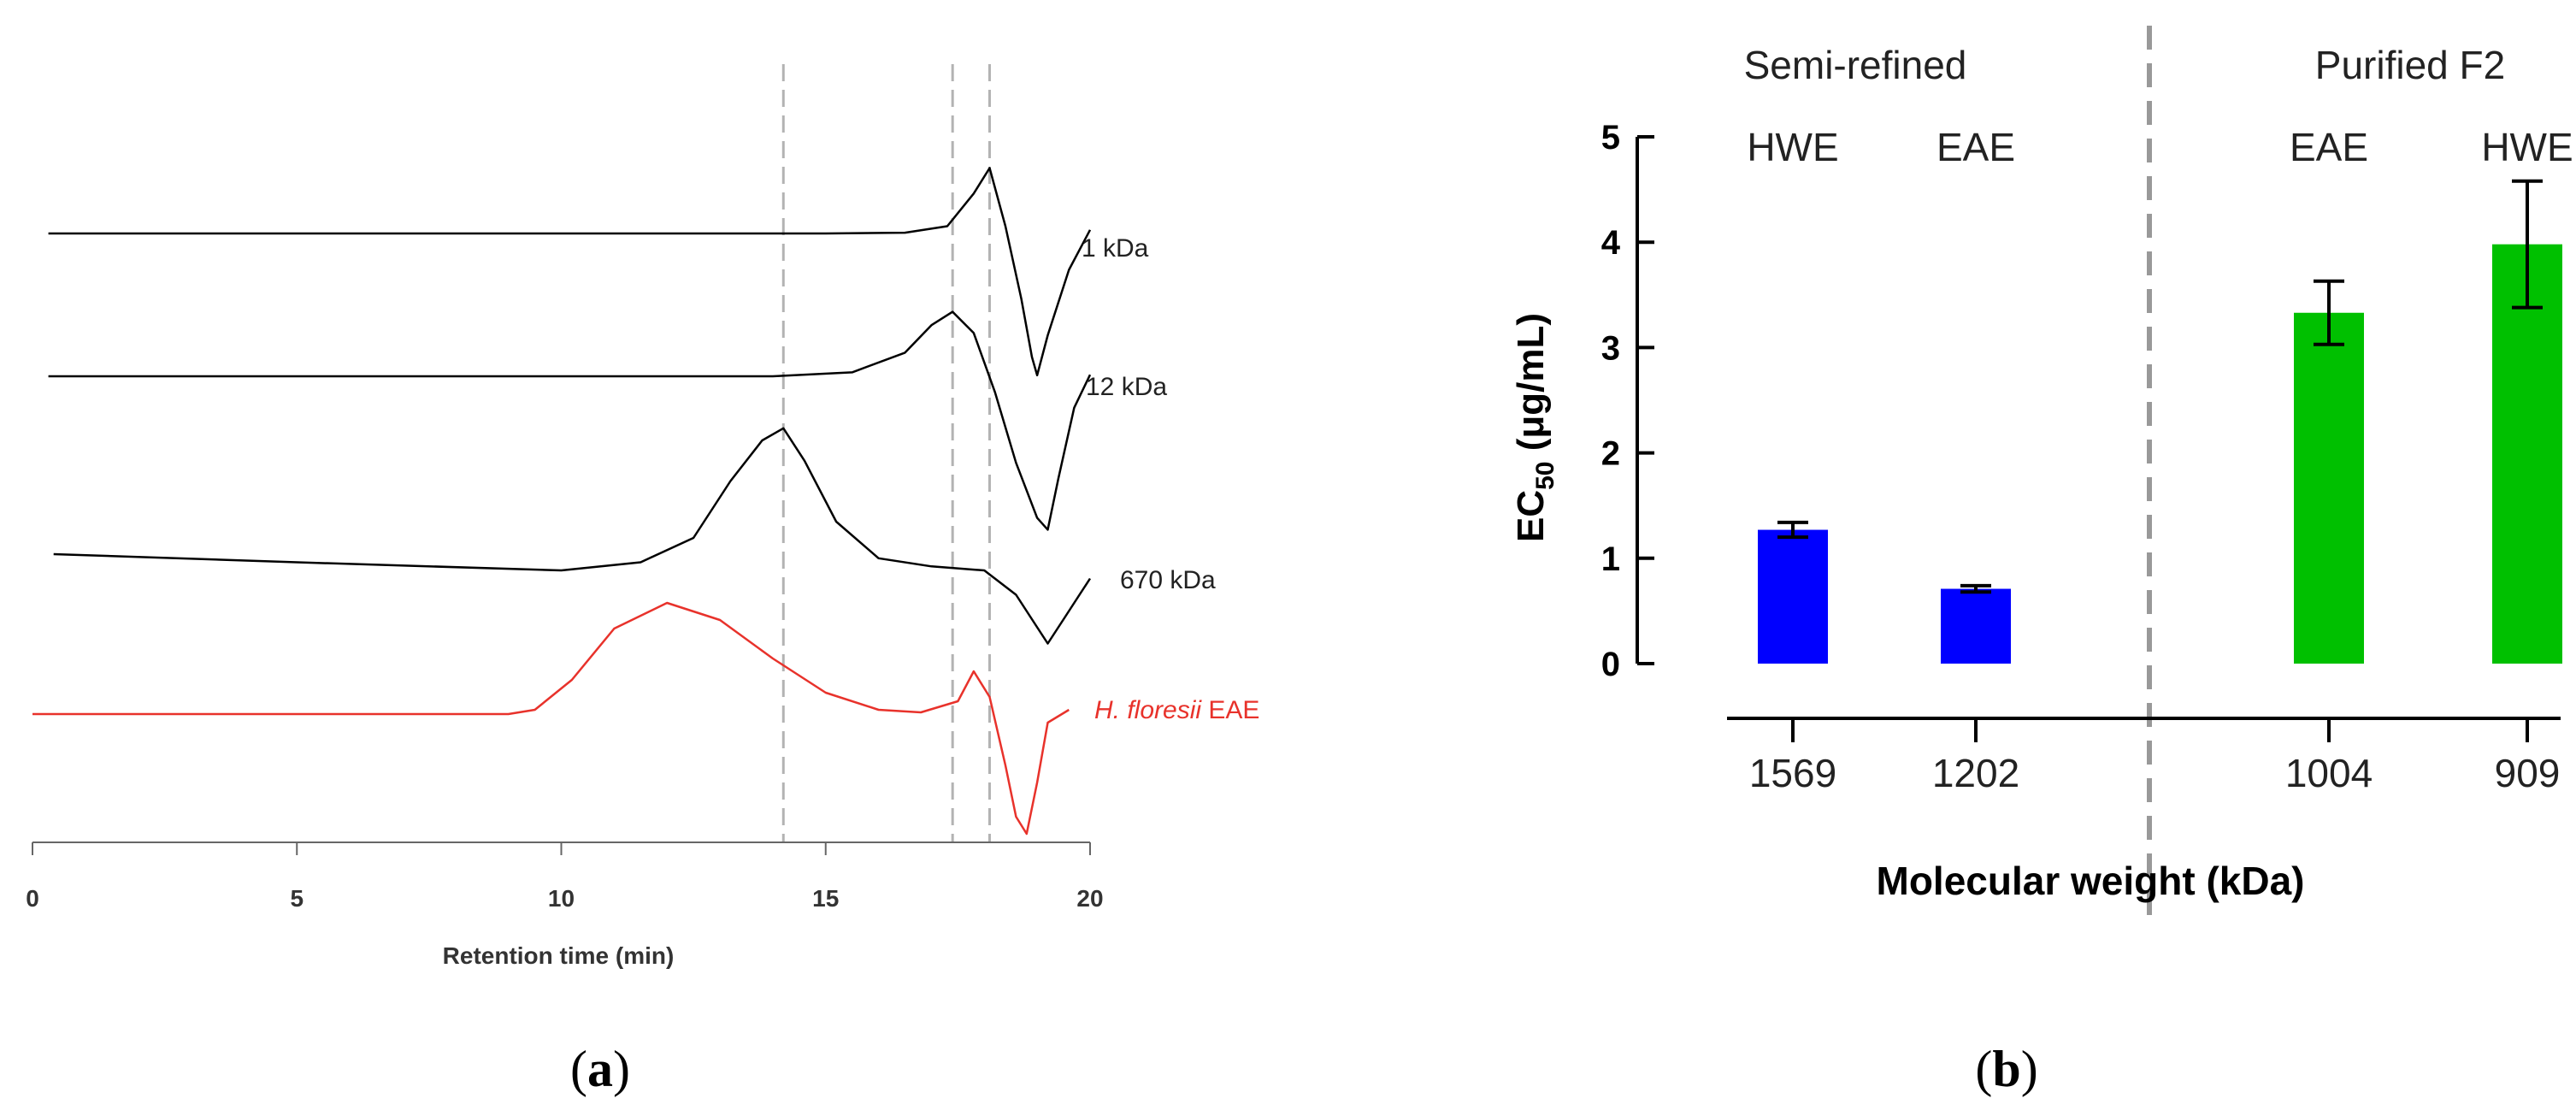 This screenshot has height=1116, width=2576. I want to click on trace-12-kda, so click(570, 421).